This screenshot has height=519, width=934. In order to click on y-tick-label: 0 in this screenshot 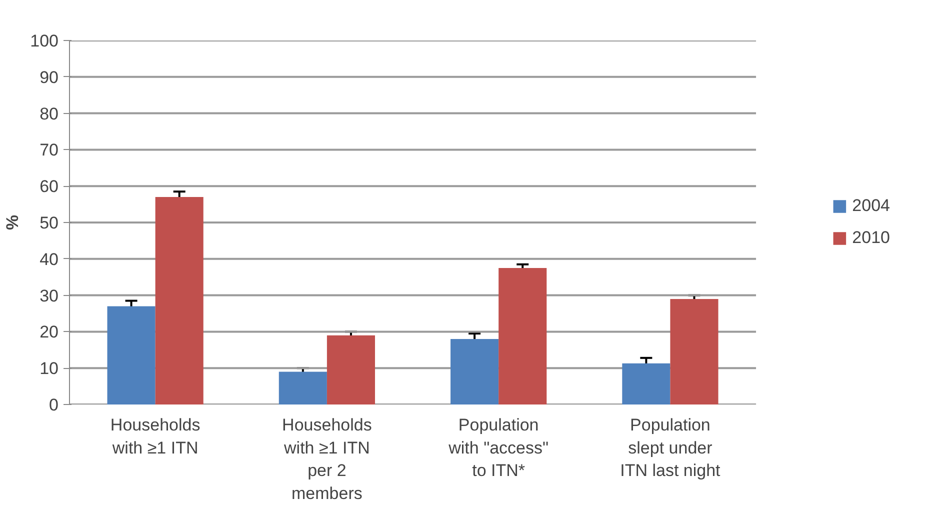, I will do `click(54, 405)`.